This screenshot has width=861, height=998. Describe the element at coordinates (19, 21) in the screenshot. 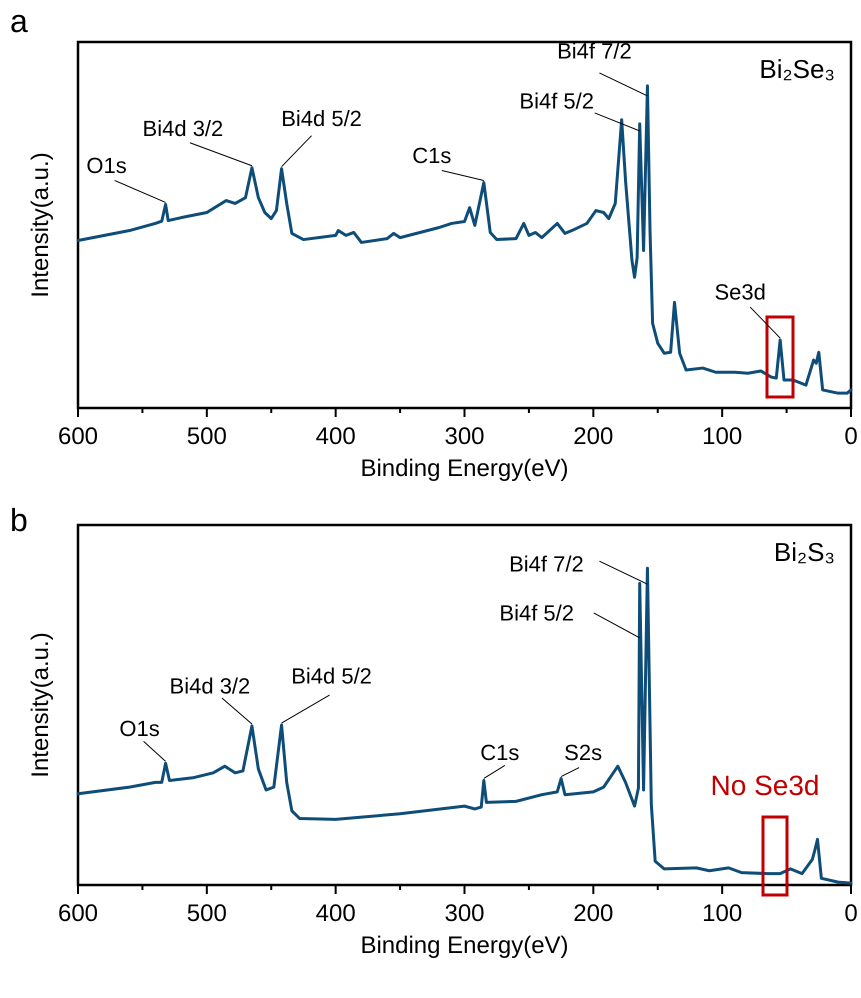

I see `text: a` at that location.